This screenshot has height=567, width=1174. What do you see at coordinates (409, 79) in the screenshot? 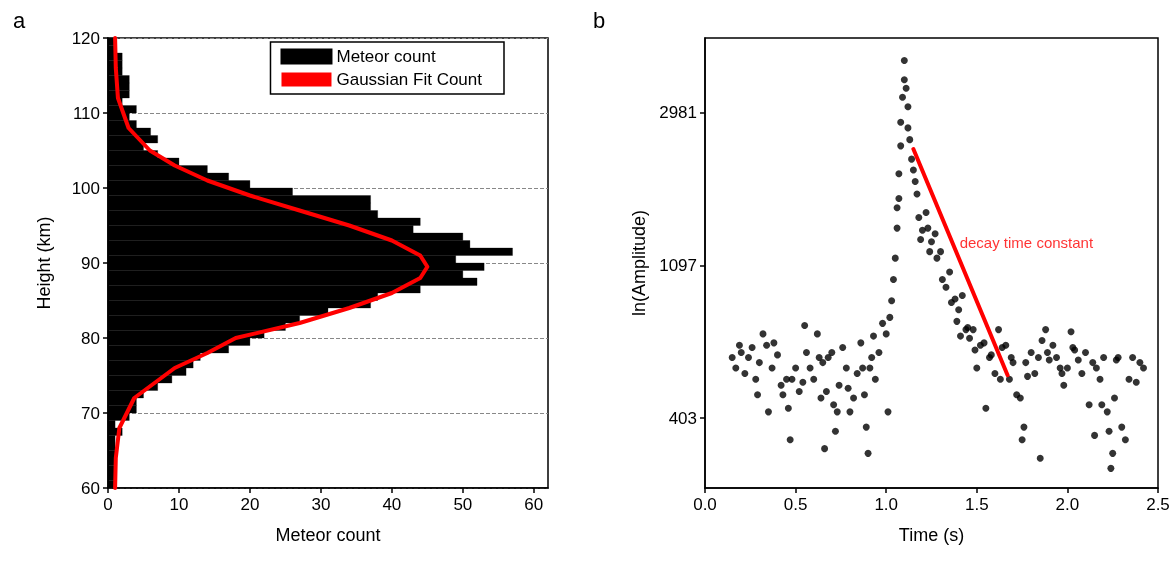
I see `legend-label: Gaussian Fit Count` at bounding box center [409, 79].